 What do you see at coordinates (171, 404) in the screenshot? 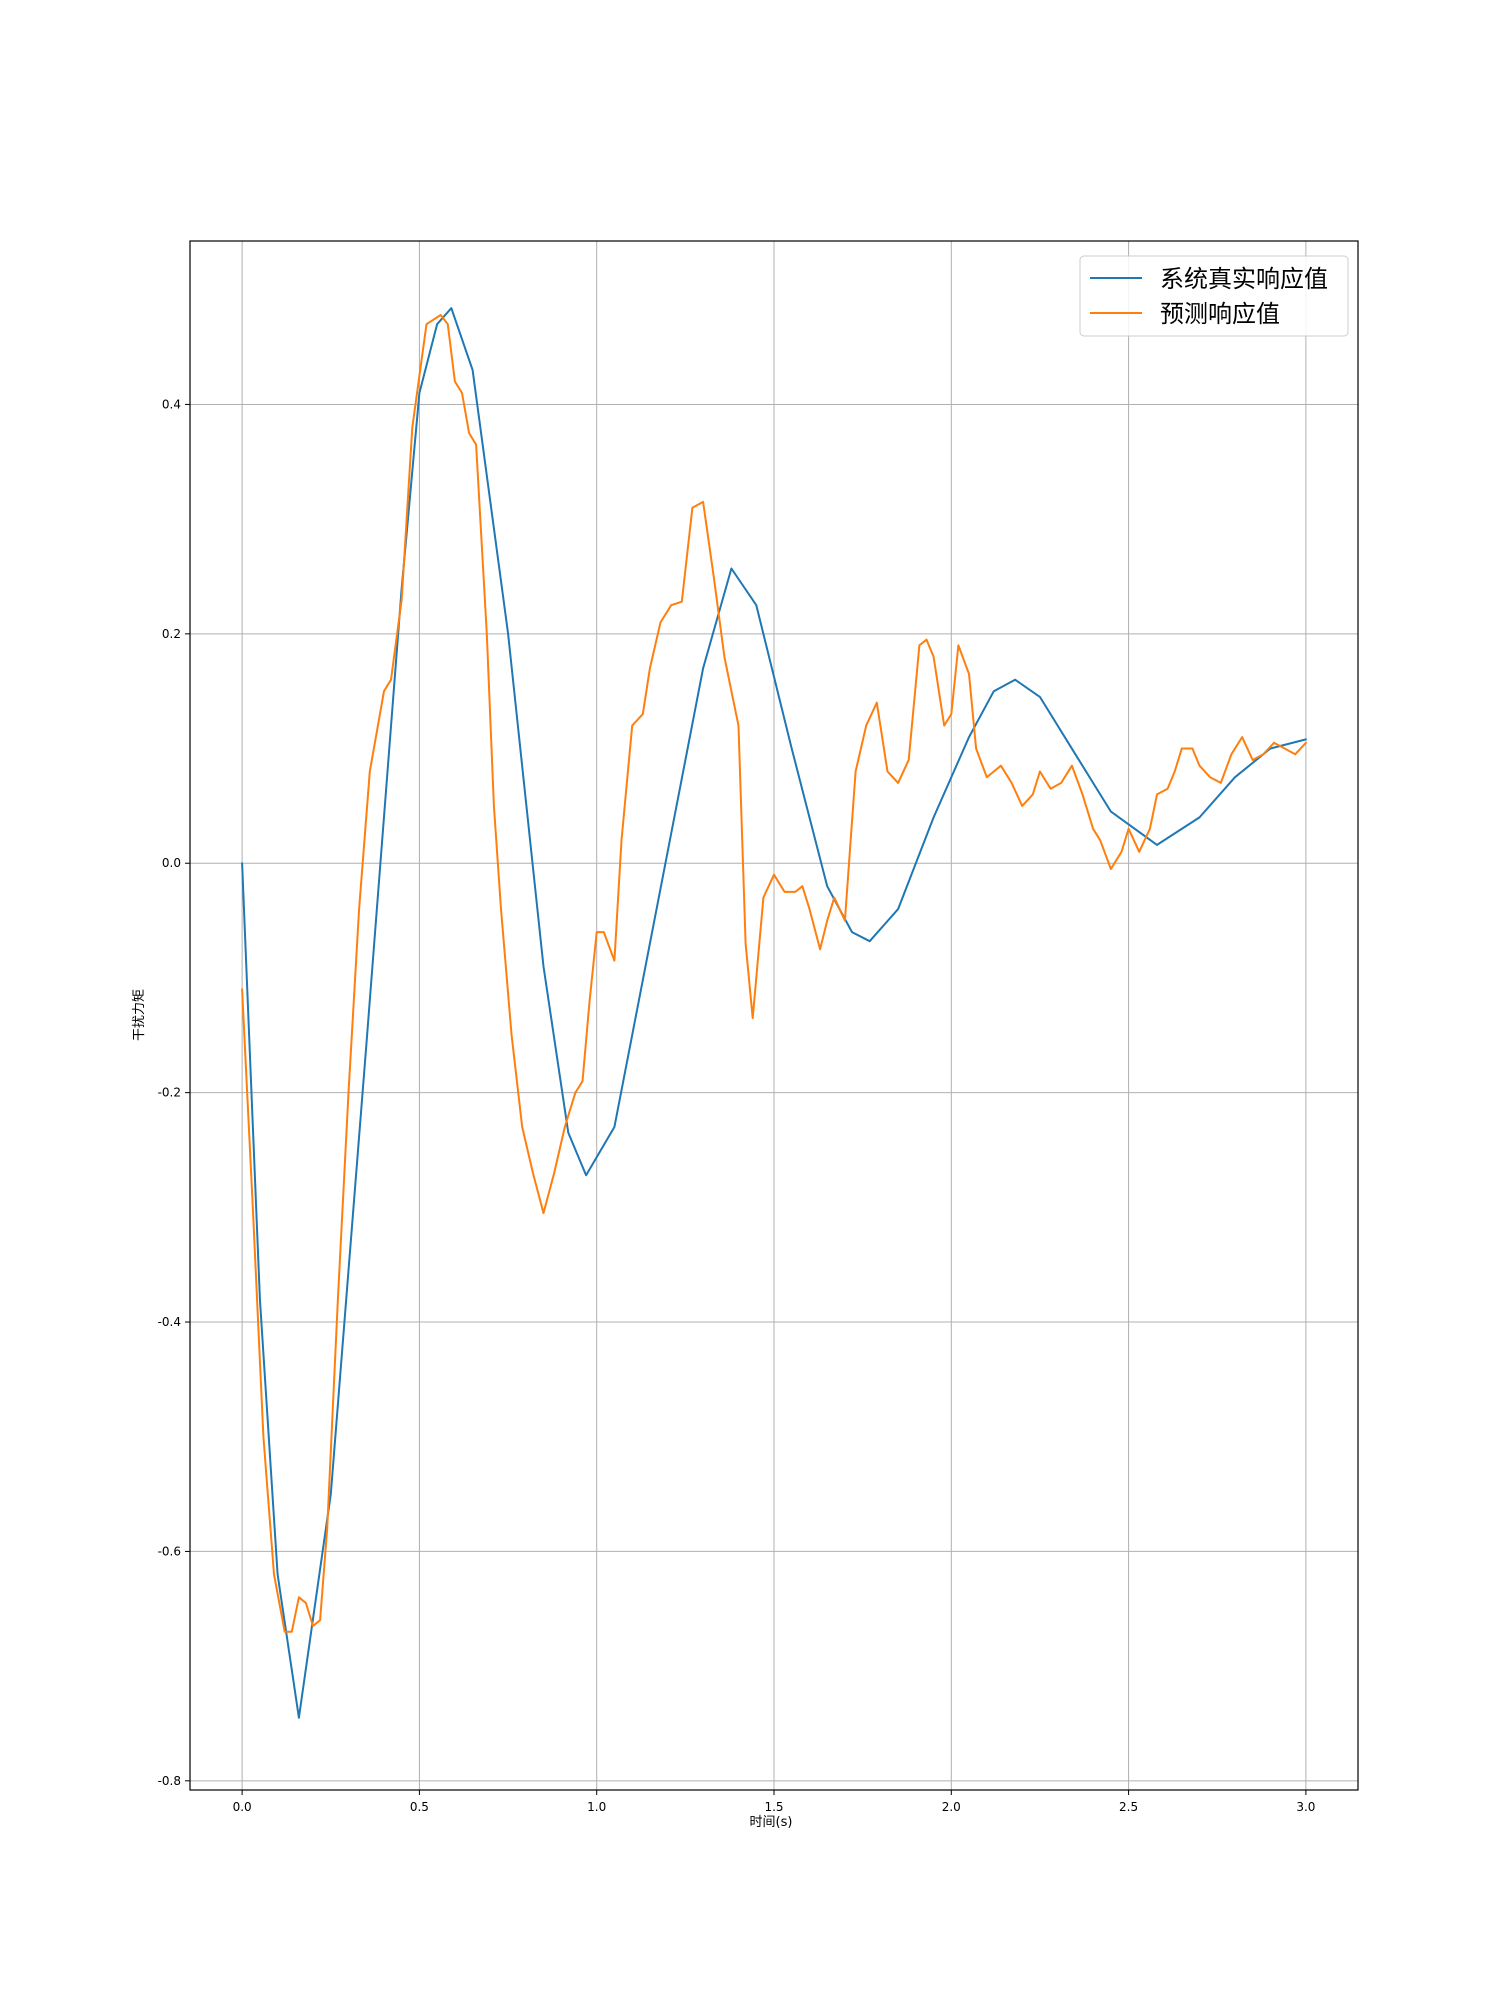
I see `y-tick-label: 0.4` at bounding box center [171, 404].